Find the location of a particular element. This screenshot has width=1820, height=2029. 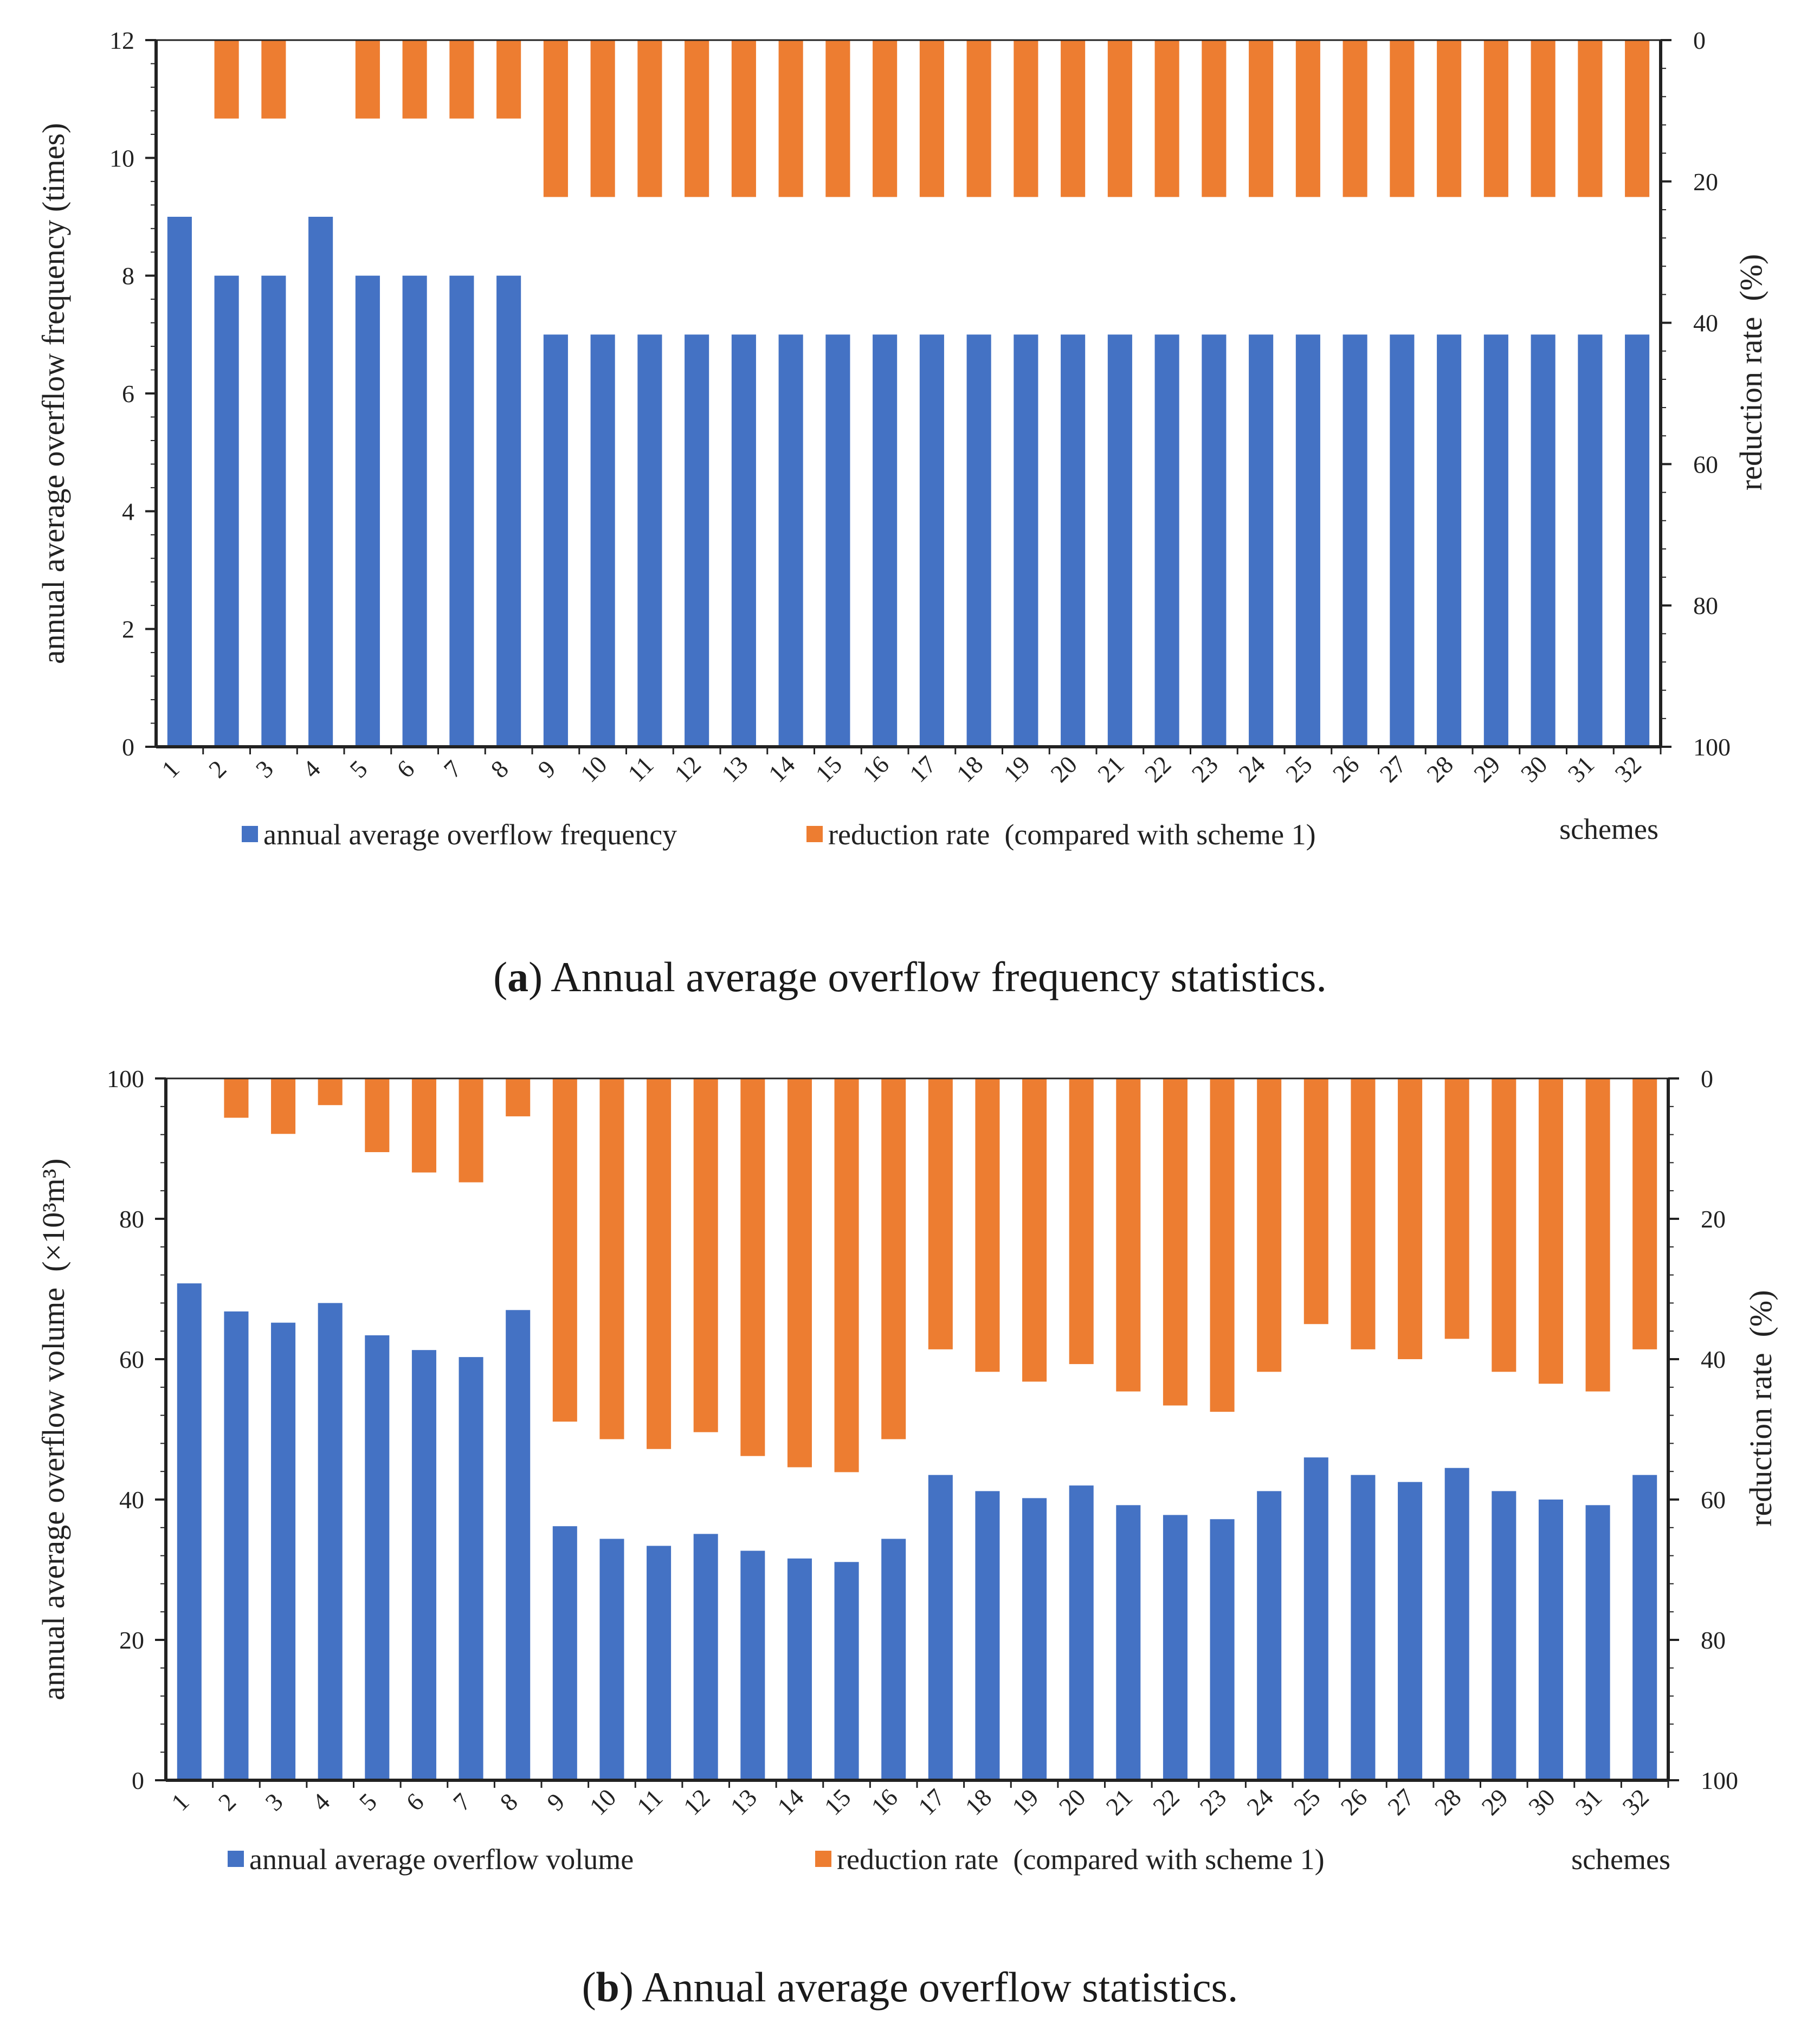

x-axis-title: schemes is located at coordinates (1621, 1859).